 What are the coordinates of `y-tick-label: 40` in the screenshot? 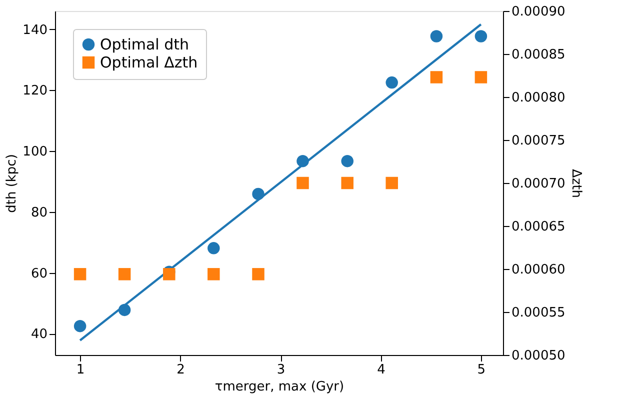 It's located at (39, 334).